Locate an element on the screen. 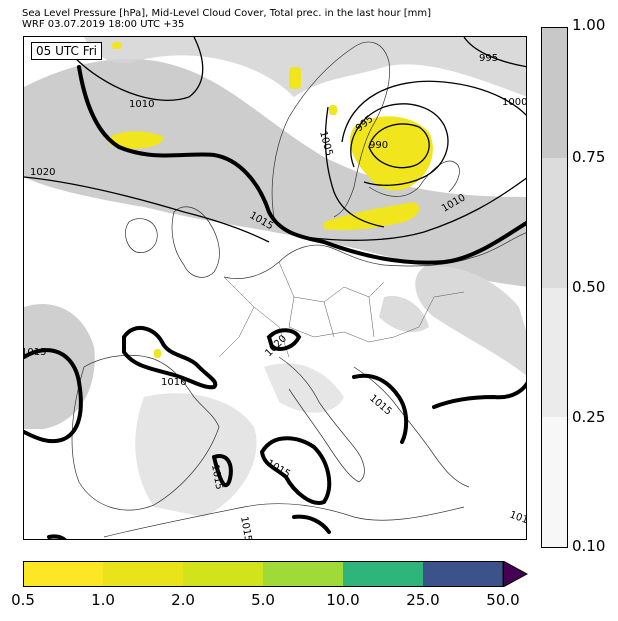 The height and width of the screenshot is (621, 618). isobar-label: 1005 is located at coordinates (325, 143).